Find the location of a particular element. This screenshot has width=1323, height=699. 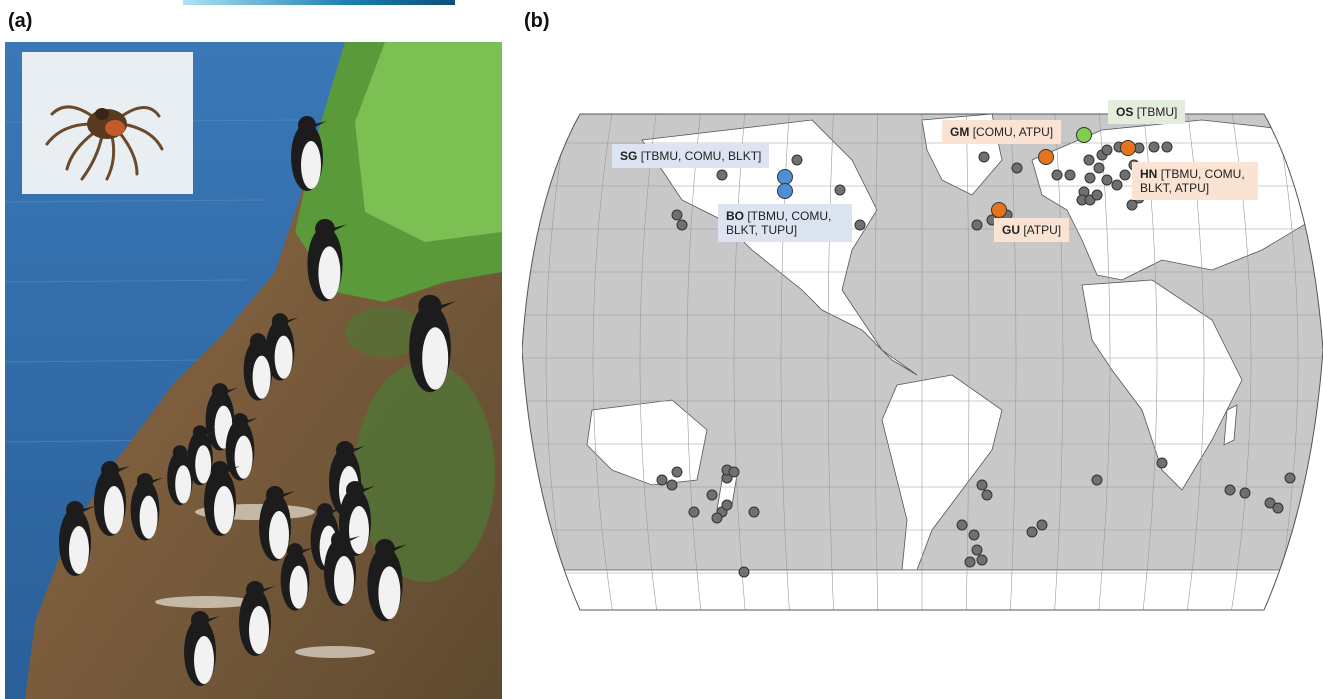

site-marker-green is located at coordinates (1084, 135).